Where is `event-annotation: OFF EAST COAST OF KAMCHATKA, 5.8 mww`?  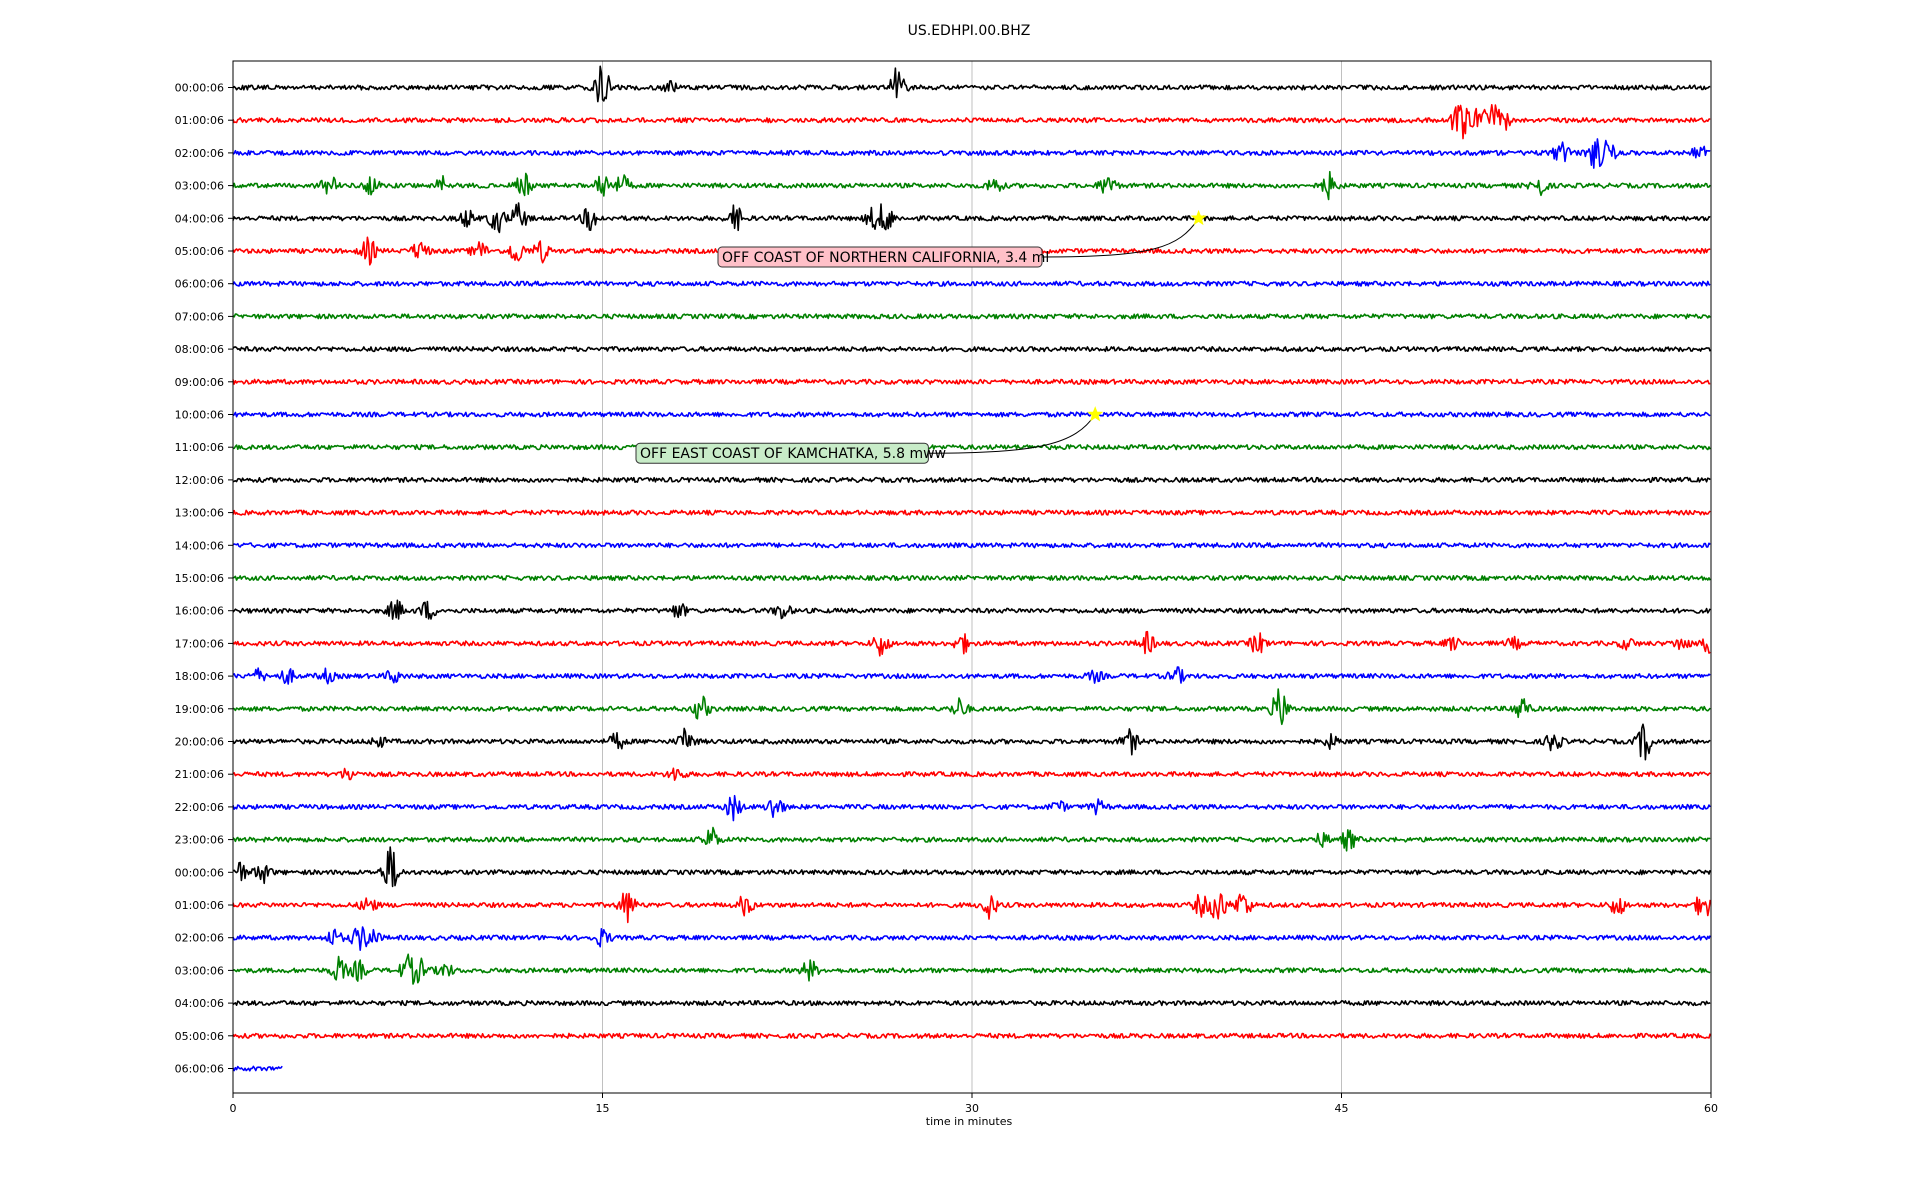
event-annotation: OFF EAST COAST OF KAMCHATKA, 5.8 mww is located at coordinates (869, 435).